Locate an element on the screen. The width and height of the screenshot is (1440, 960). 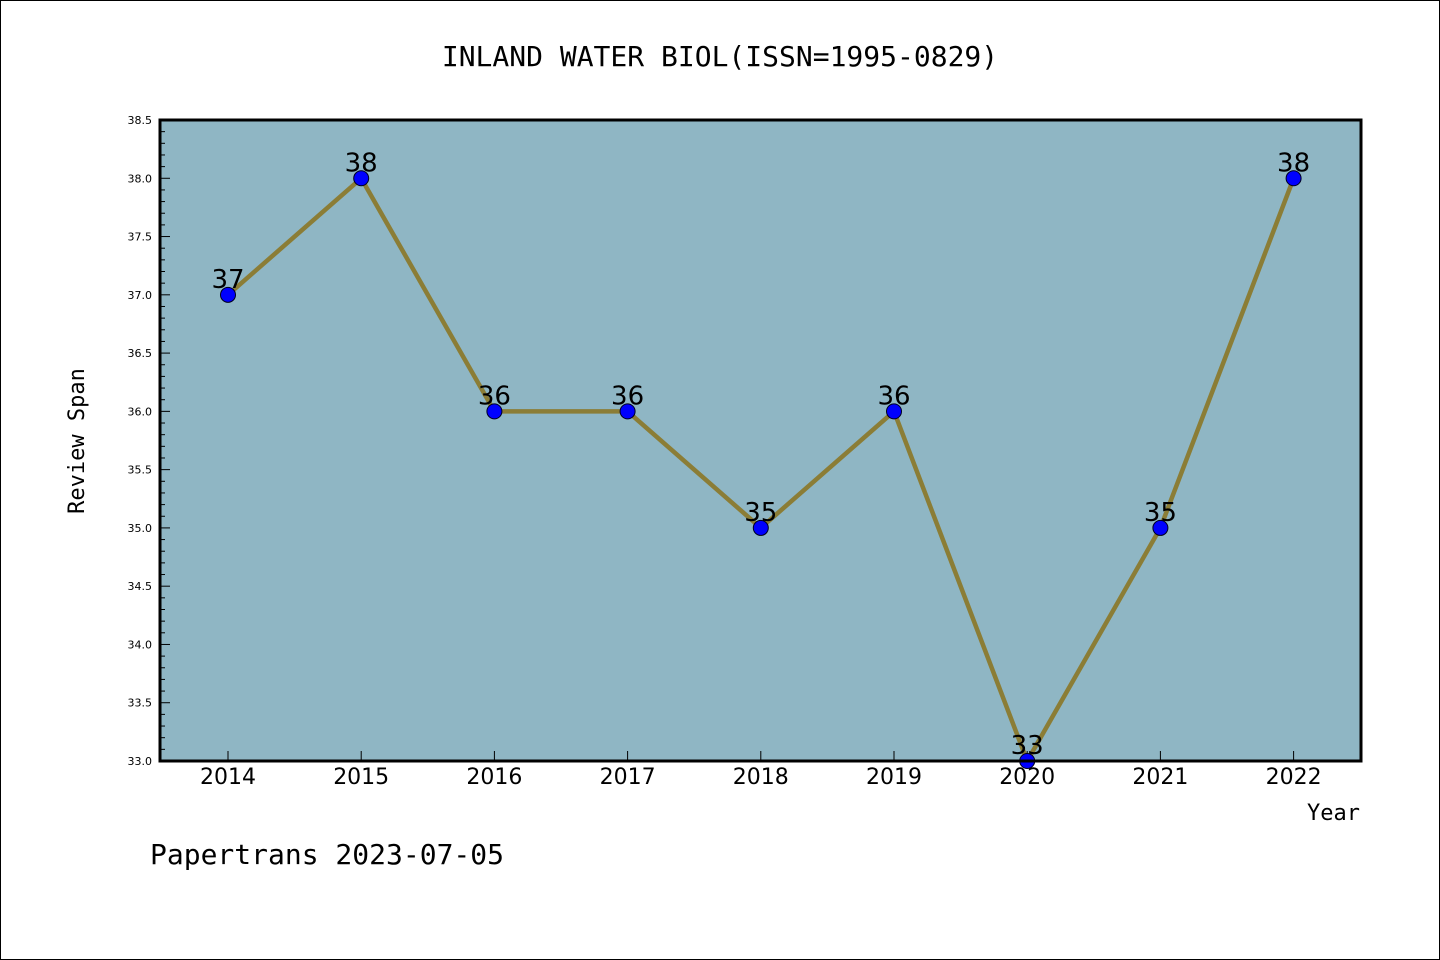
y-tick-label: 33.0 is located at coordinates (140, 761).